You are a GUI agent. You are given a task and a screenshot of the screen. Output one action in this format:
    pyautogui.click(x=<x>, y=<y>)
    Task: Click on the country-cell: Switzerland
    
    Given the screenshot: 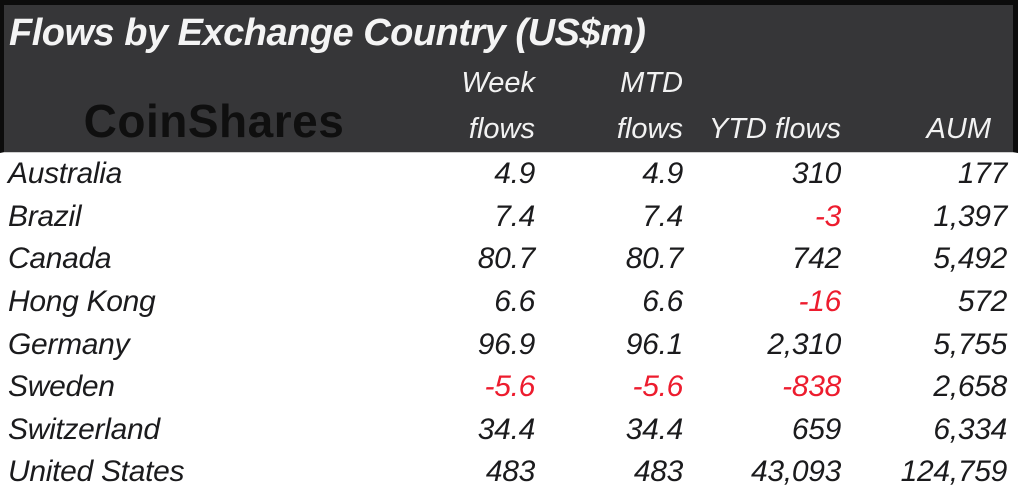 What is the action you would take?
    pyautogui.click(x=84, y=429)
    